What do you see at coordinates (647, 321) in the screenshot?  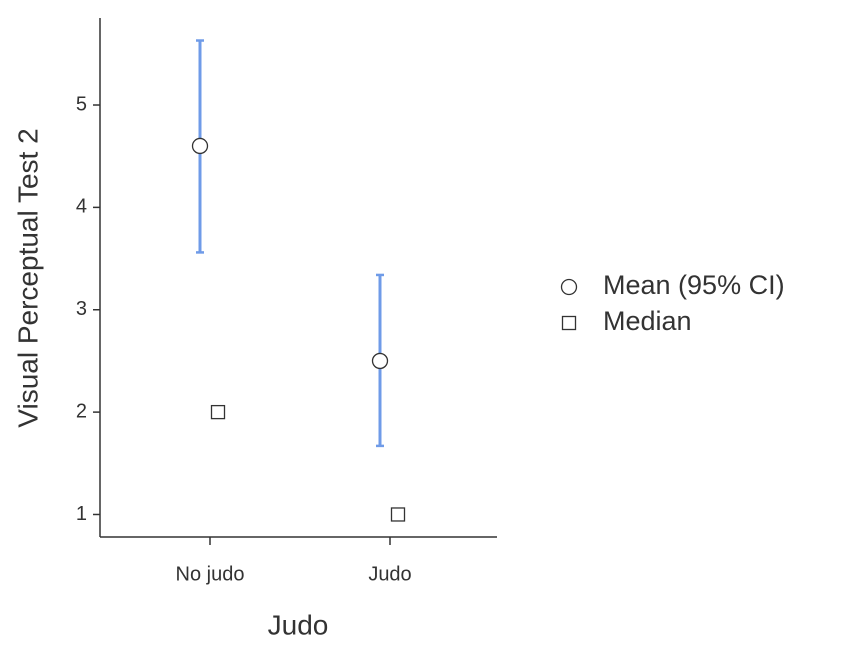 I see `legend-label: Median` at bounding box center [647, 321].